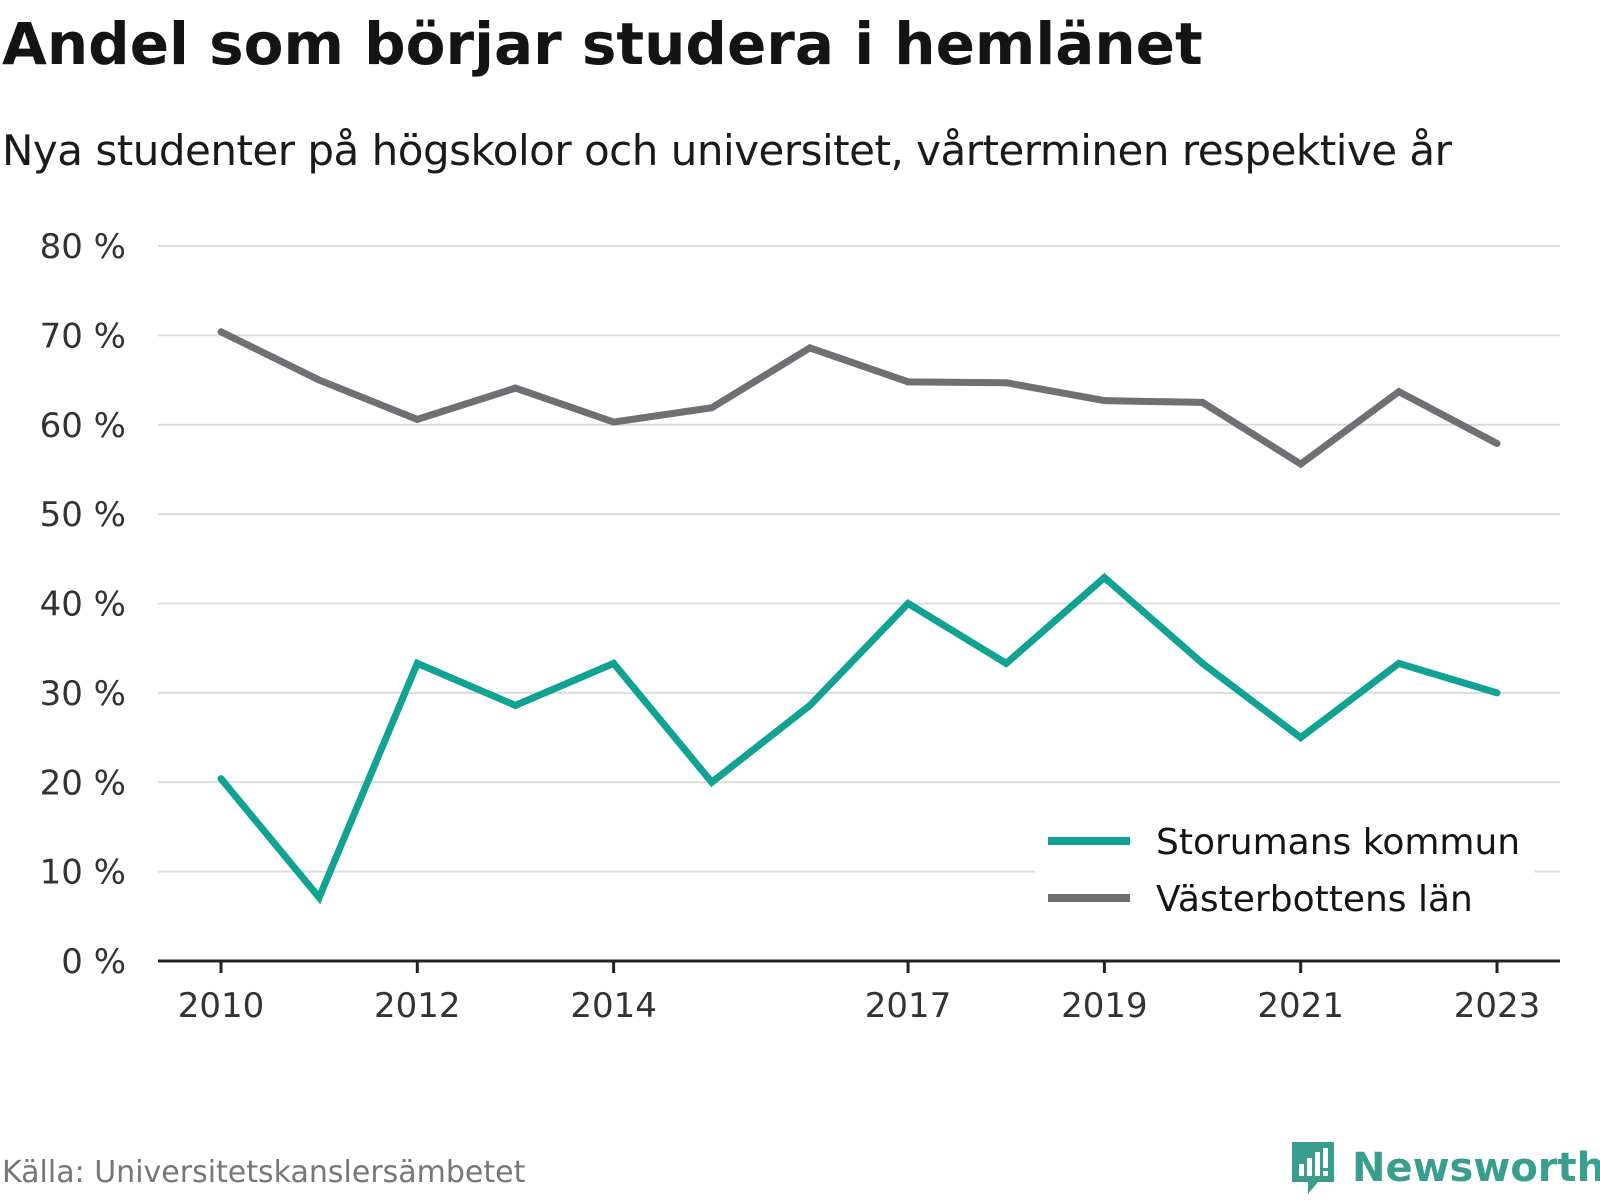 The height and width of the screenshot is (1200, 1600). I want to click on x-tick-label: 2021, so click(1300, 1006).